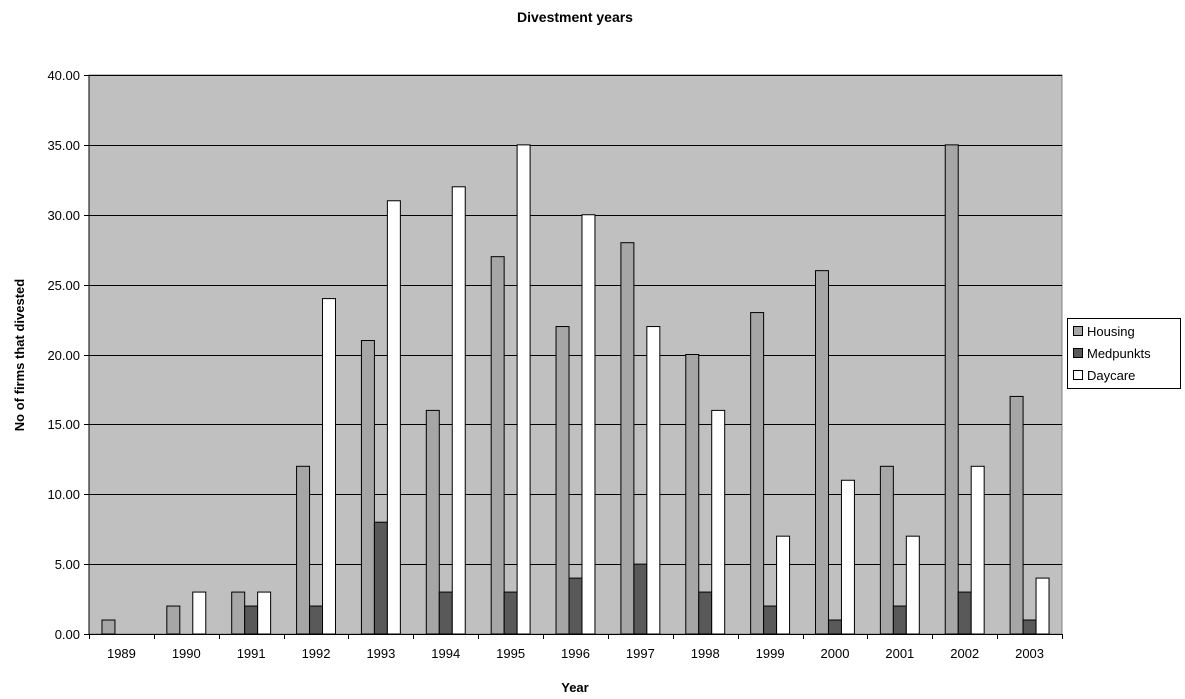 The height and width of the screenshot is (699, 1185). I want to click on y-tick-label: 20.00, so click(63, 355).